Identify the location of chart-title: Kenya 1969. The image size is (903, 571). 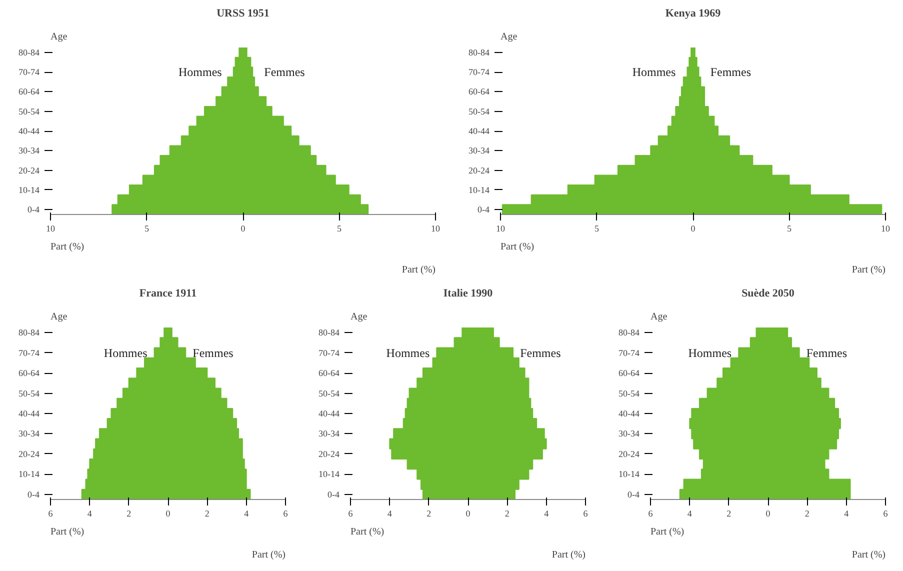
(693, 14).